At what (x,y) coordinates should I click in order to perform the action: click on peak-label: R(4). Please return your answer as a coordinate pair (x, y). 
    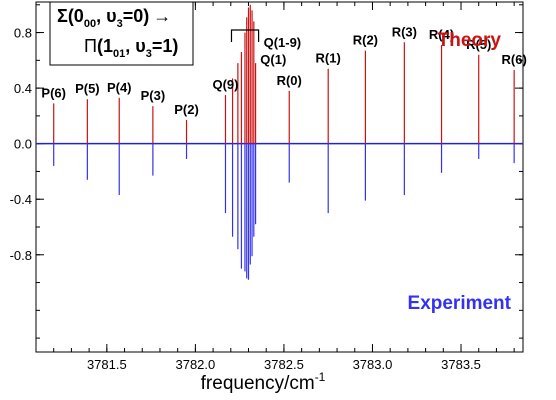
    Looking at the image, I should click on (441, 34).